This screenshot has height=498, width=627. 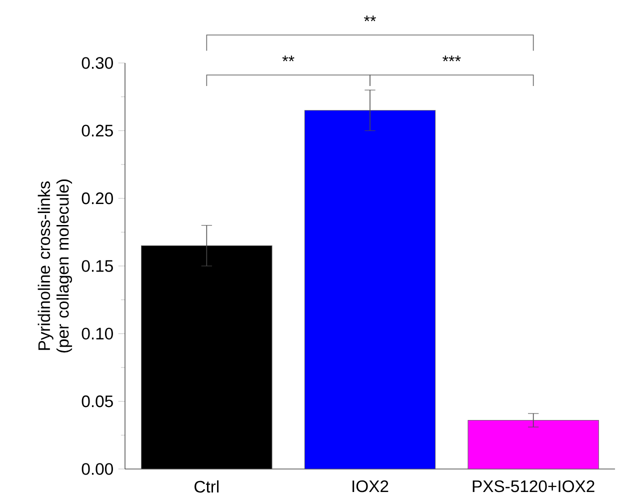 What do you see at coordinates (97, 334) in the screenshot?
I see `y-tick-label: 0.10` at bounding box center [97, 334].